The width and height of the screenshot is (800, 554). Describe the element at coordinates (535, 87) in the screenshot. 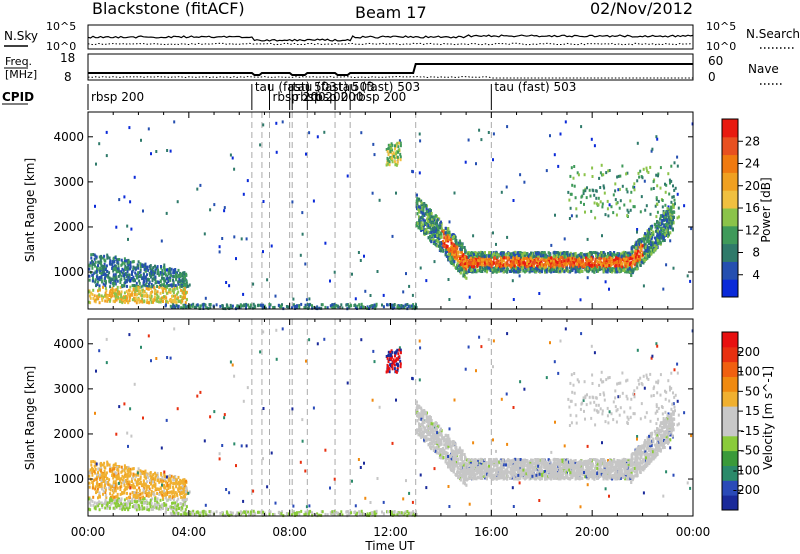

I see `cpid-entry: tau (fast) 503` at that location.